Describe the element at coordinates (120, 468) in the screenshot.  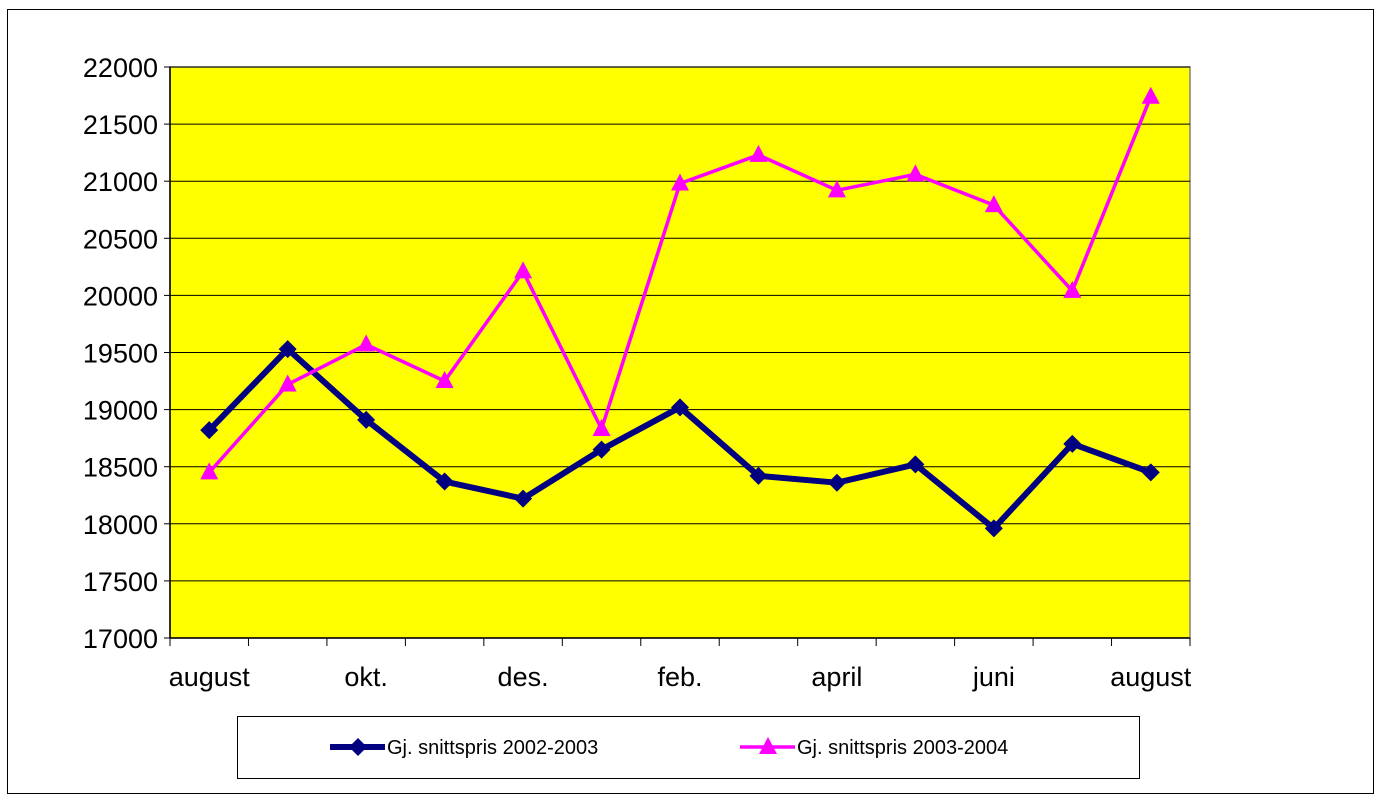
I see `y-tick-label: 18500` at that location.